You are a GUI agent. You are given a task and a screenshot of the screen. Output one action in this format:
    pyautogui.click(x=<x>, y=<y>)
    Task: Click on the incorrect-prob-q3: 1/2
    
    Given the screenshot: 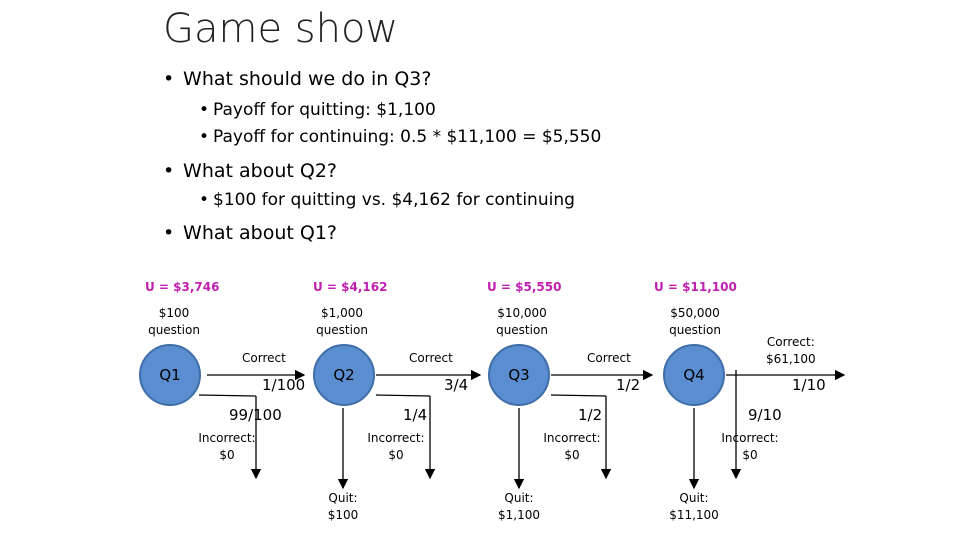 What is the action you would take?
    pyautogui.click(x=590, y=415)
    